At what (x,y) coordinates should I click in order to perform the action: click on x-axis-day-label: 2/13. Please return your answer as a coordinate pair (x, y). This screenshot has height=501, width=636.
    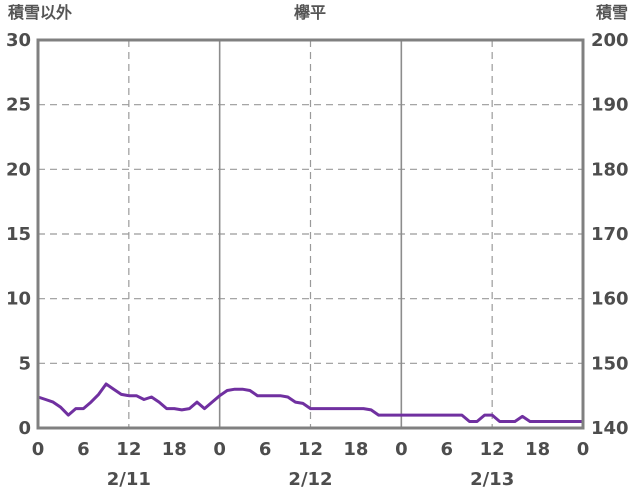
    Looking at the image, I should click on (492, 479).